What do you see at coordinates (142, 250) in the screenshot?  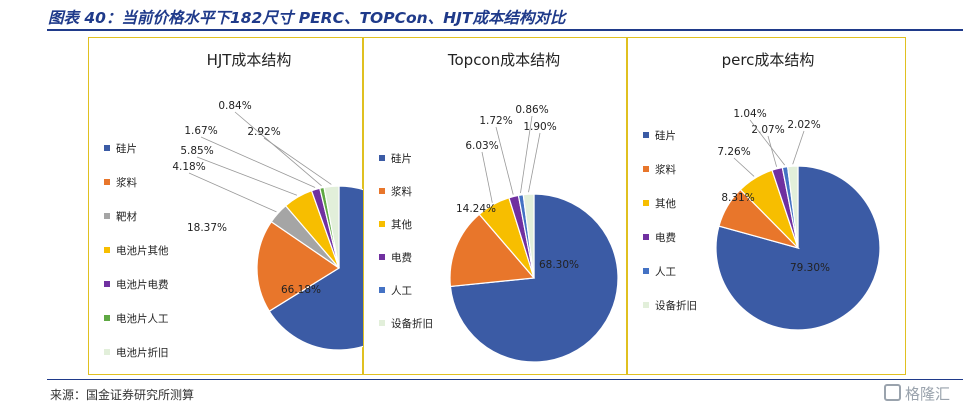 I see `hjt-legend-label-3: 电池片其他` at bounding box center [142, 250].